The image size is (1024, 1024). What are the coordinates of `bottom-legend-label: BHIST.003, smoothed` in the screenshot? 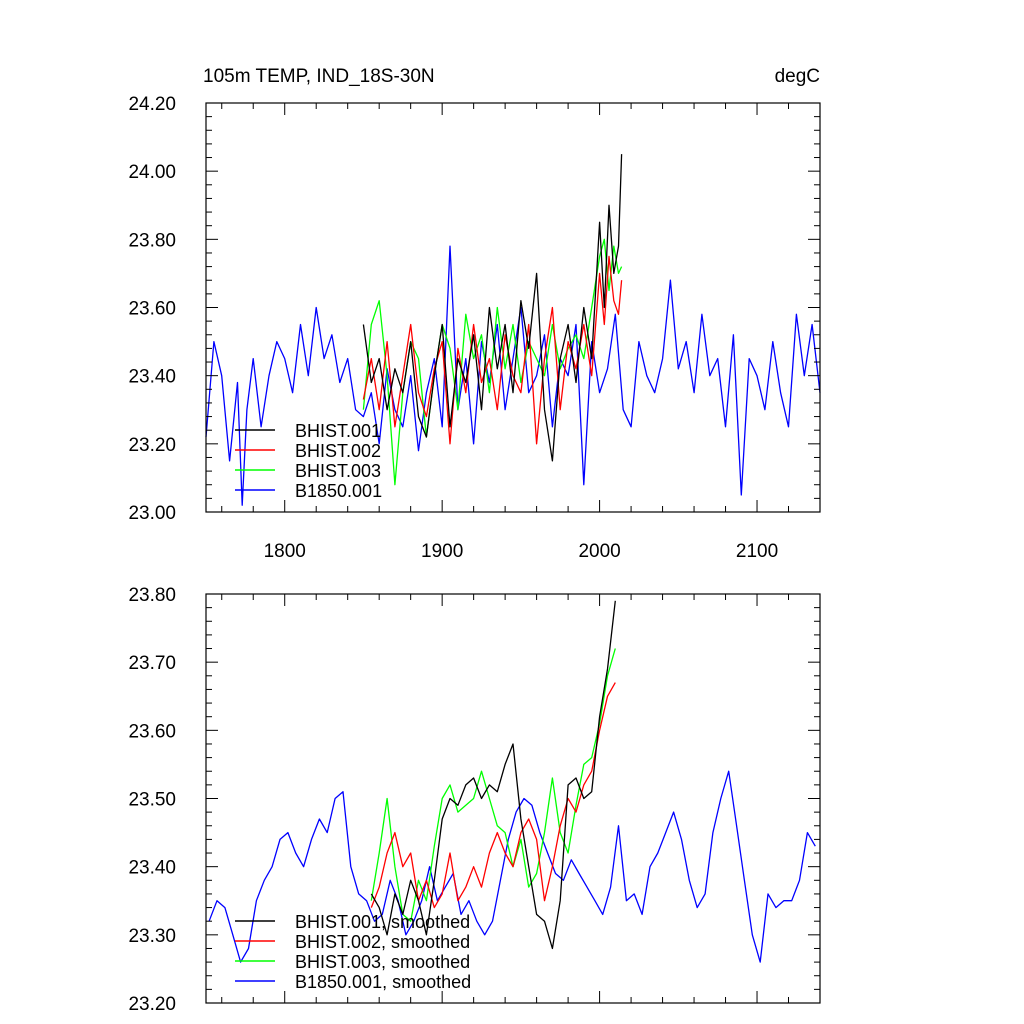 It's located at (382, 962).